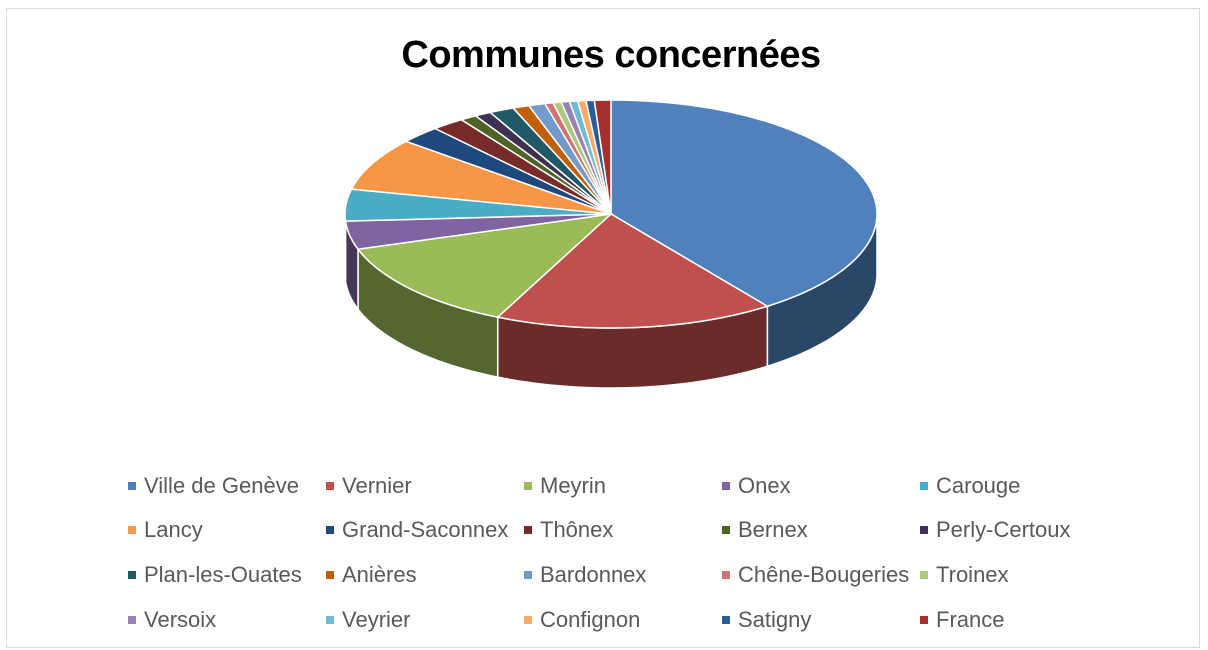  Describe the element at coordinates (972, 574) in the screenshot. I see `legend-label: Troinex` at that location.